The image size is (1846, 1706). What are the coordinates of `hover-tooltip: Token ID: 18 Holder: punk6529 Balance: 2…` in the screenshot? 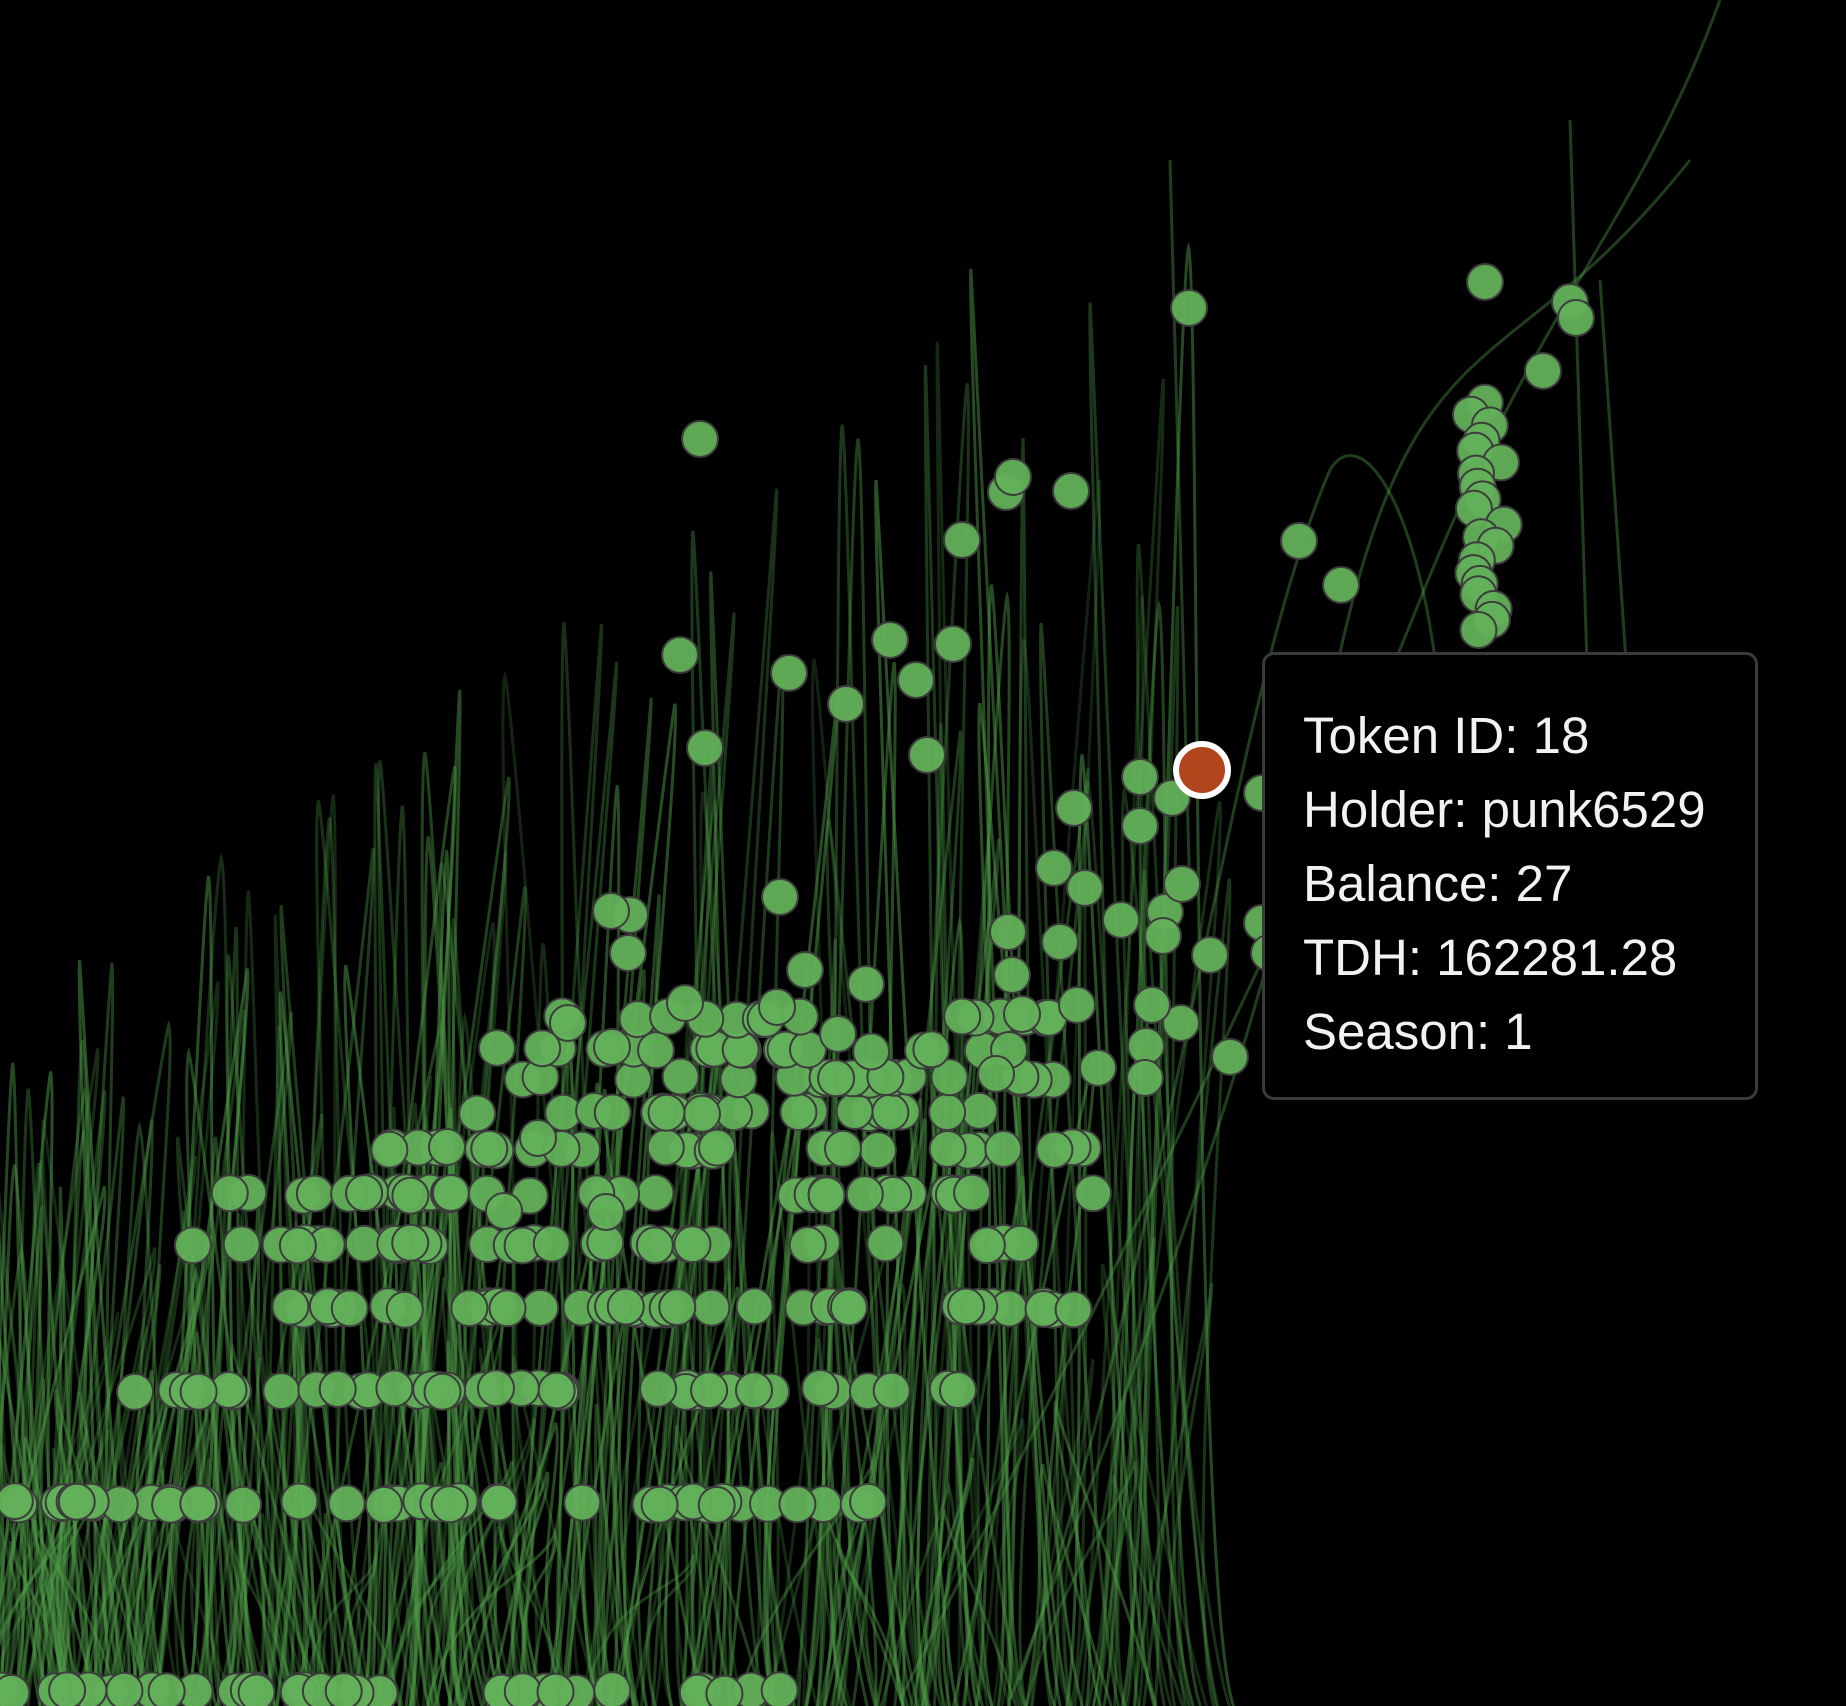 It's located at (1510, 876).